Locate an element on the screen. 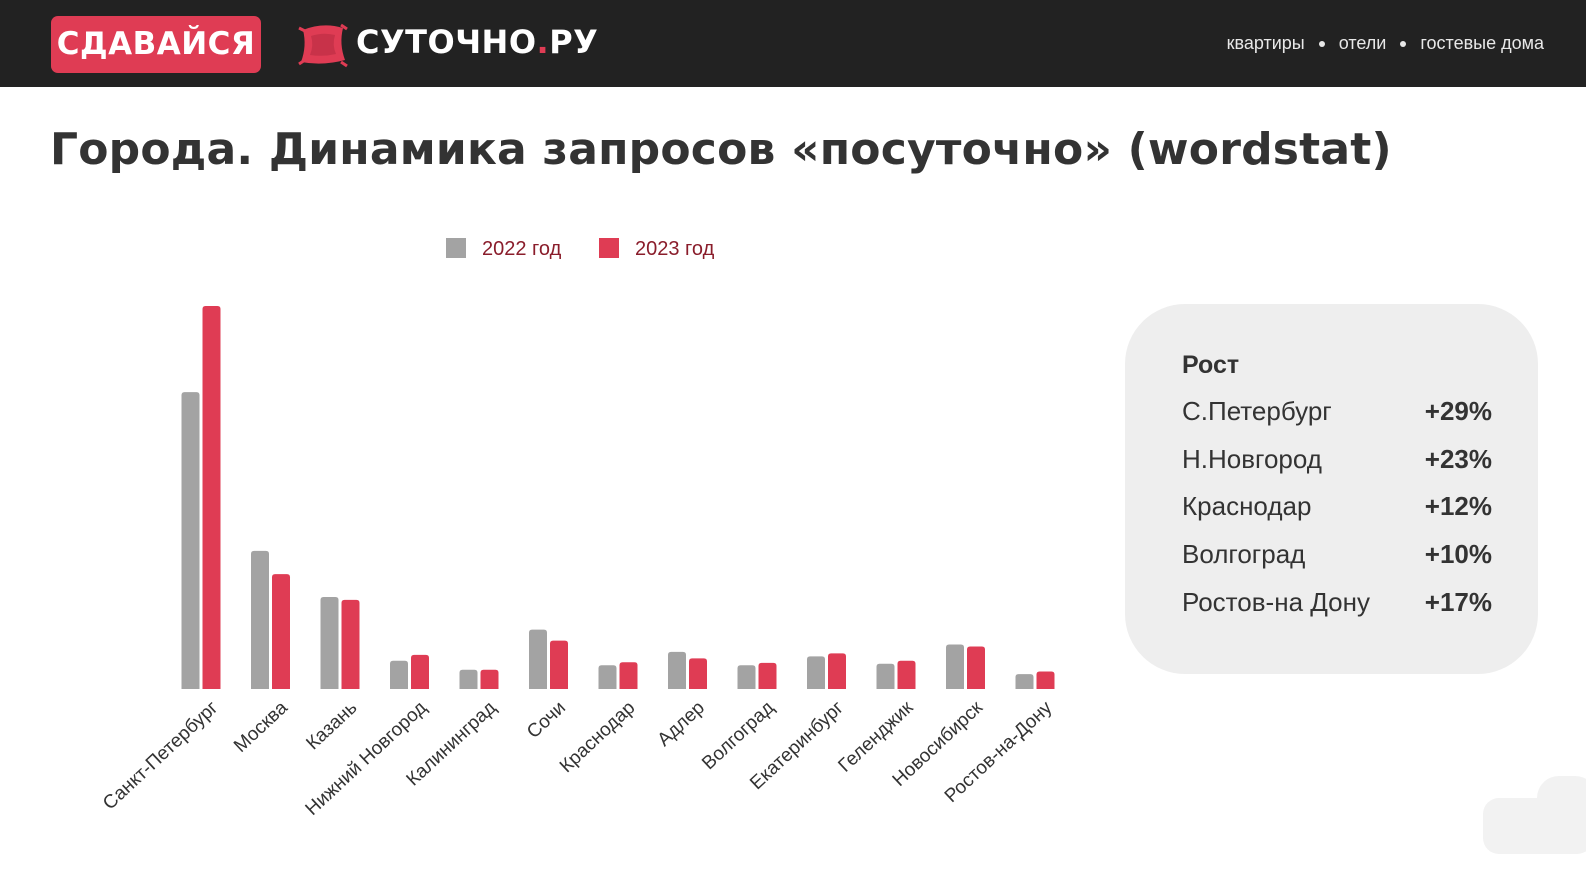  nav-hotels: отели is located at coordinates (1362, 43).